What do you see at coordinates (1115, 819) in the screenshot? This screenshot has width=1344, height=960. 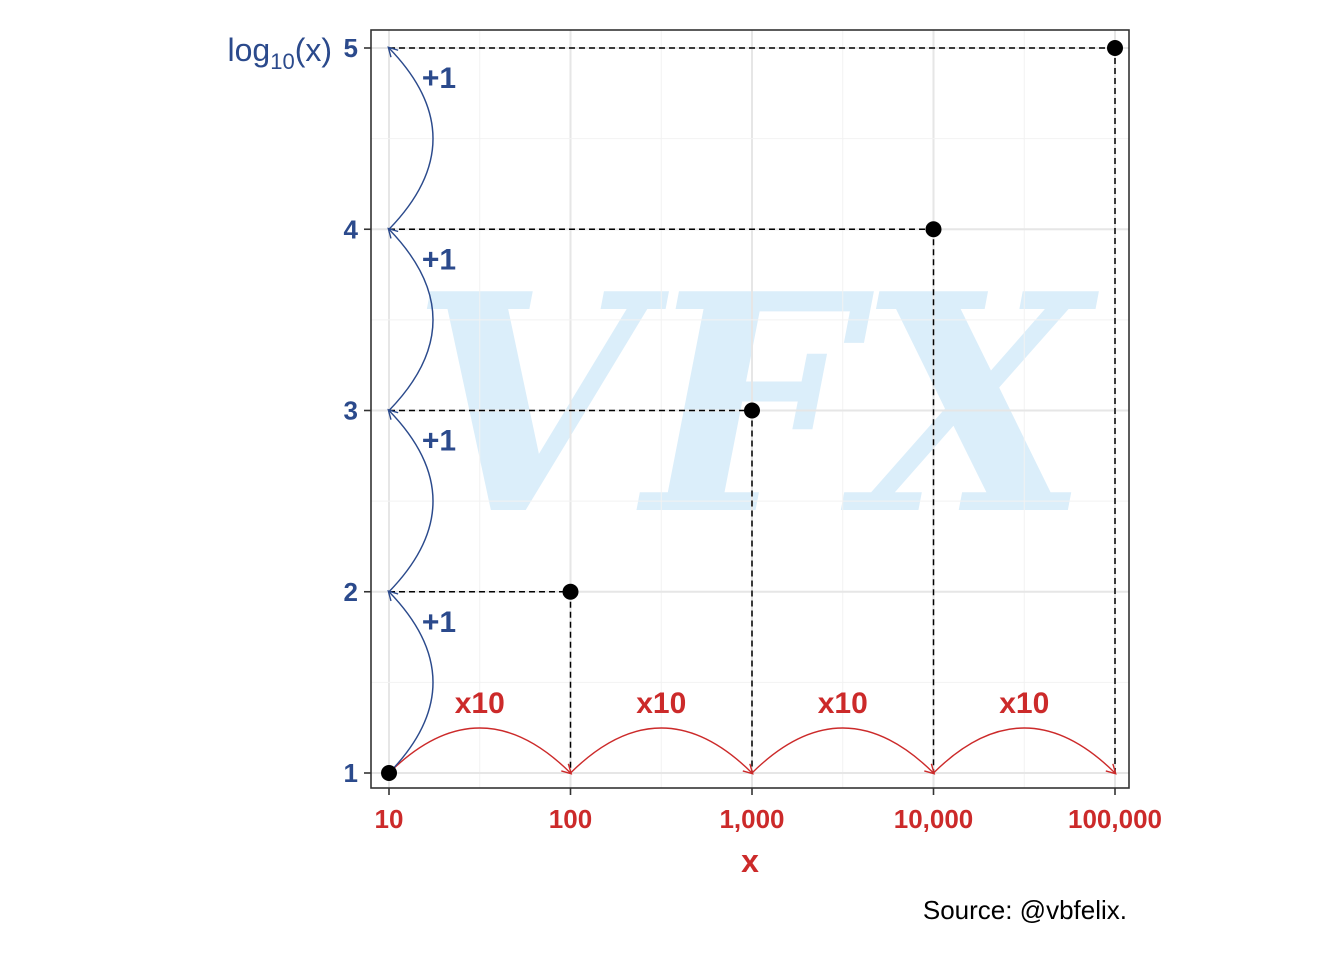 I see `x-tick-label: 100,000` at bounding box center [1115, 819].